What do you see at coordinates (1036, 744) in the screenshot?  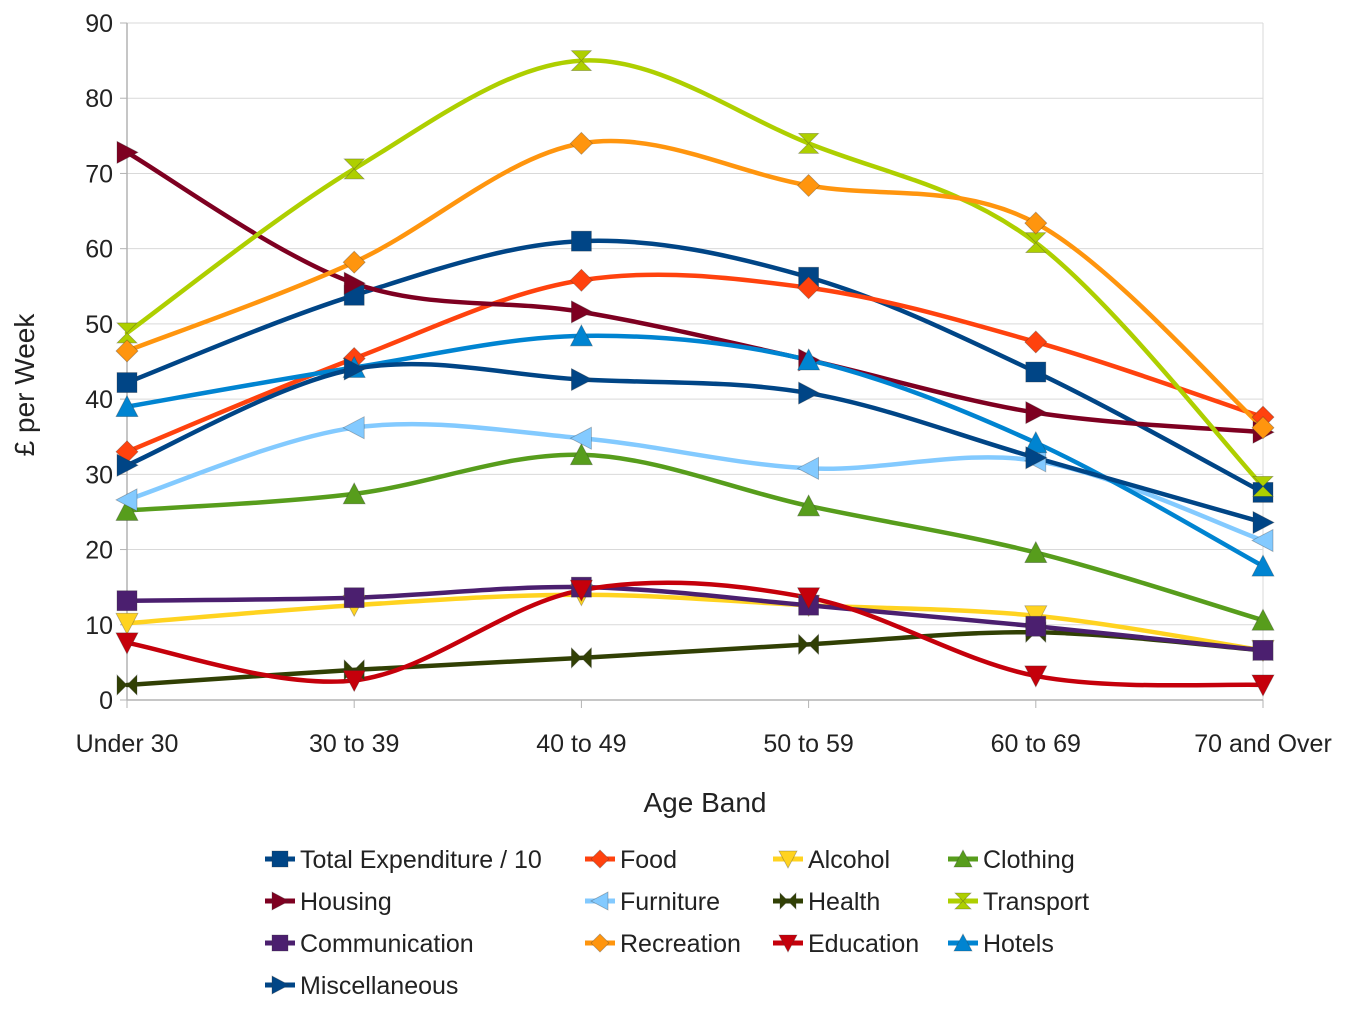 I see `x-tick-label: 60 to 69` at bounding box center [1036, 744].